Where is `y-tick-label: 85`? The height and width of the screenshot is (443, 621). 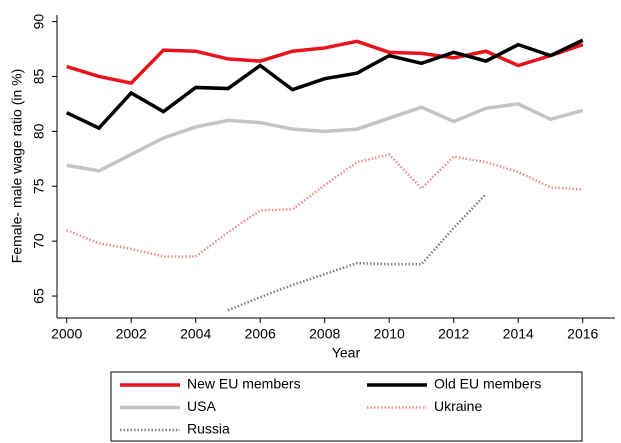
y-tick-label: 85 is located at coordinates (39, 76).